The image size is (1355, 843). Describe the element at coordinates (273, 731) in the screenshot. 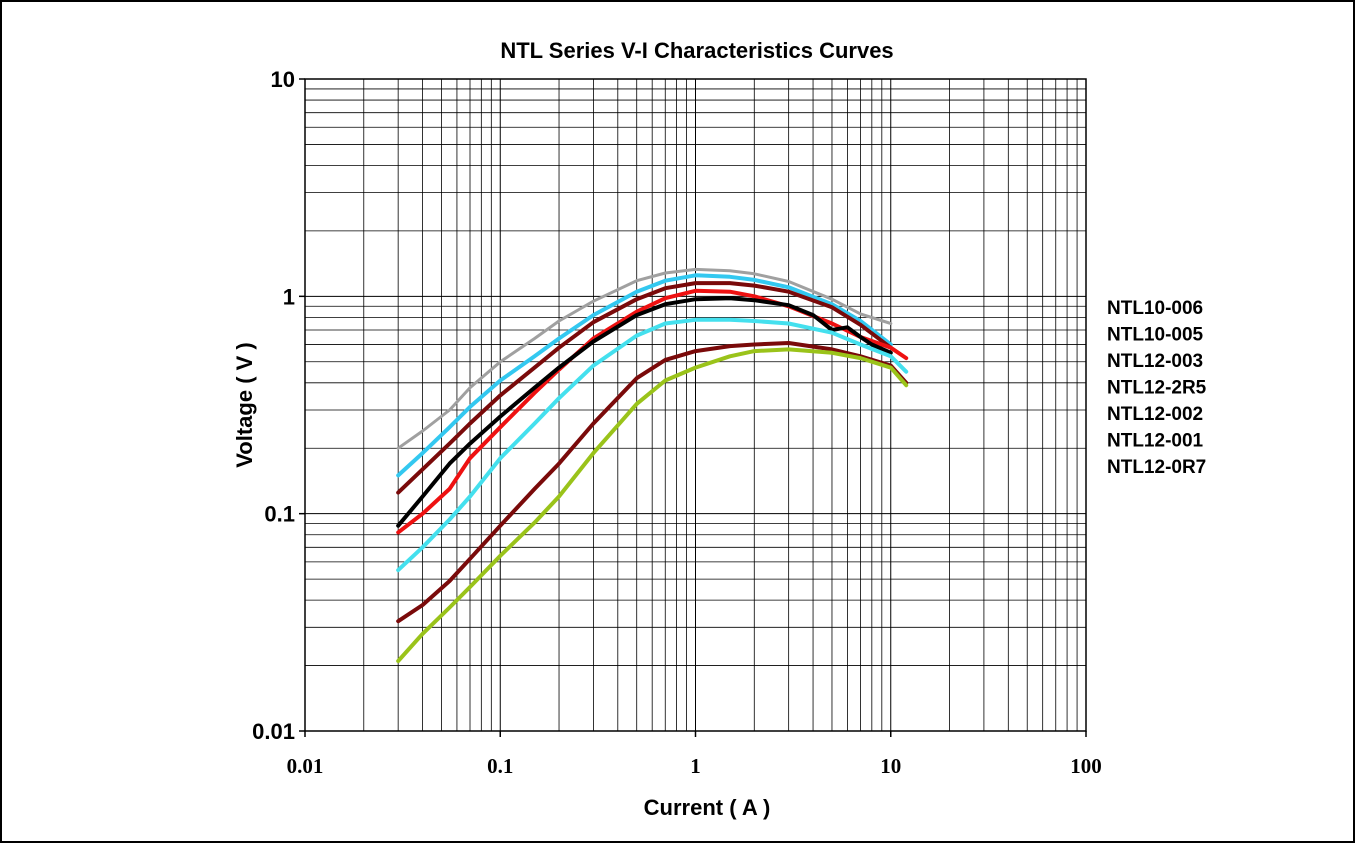

I see `y-tick-label: 0.01` at that location.